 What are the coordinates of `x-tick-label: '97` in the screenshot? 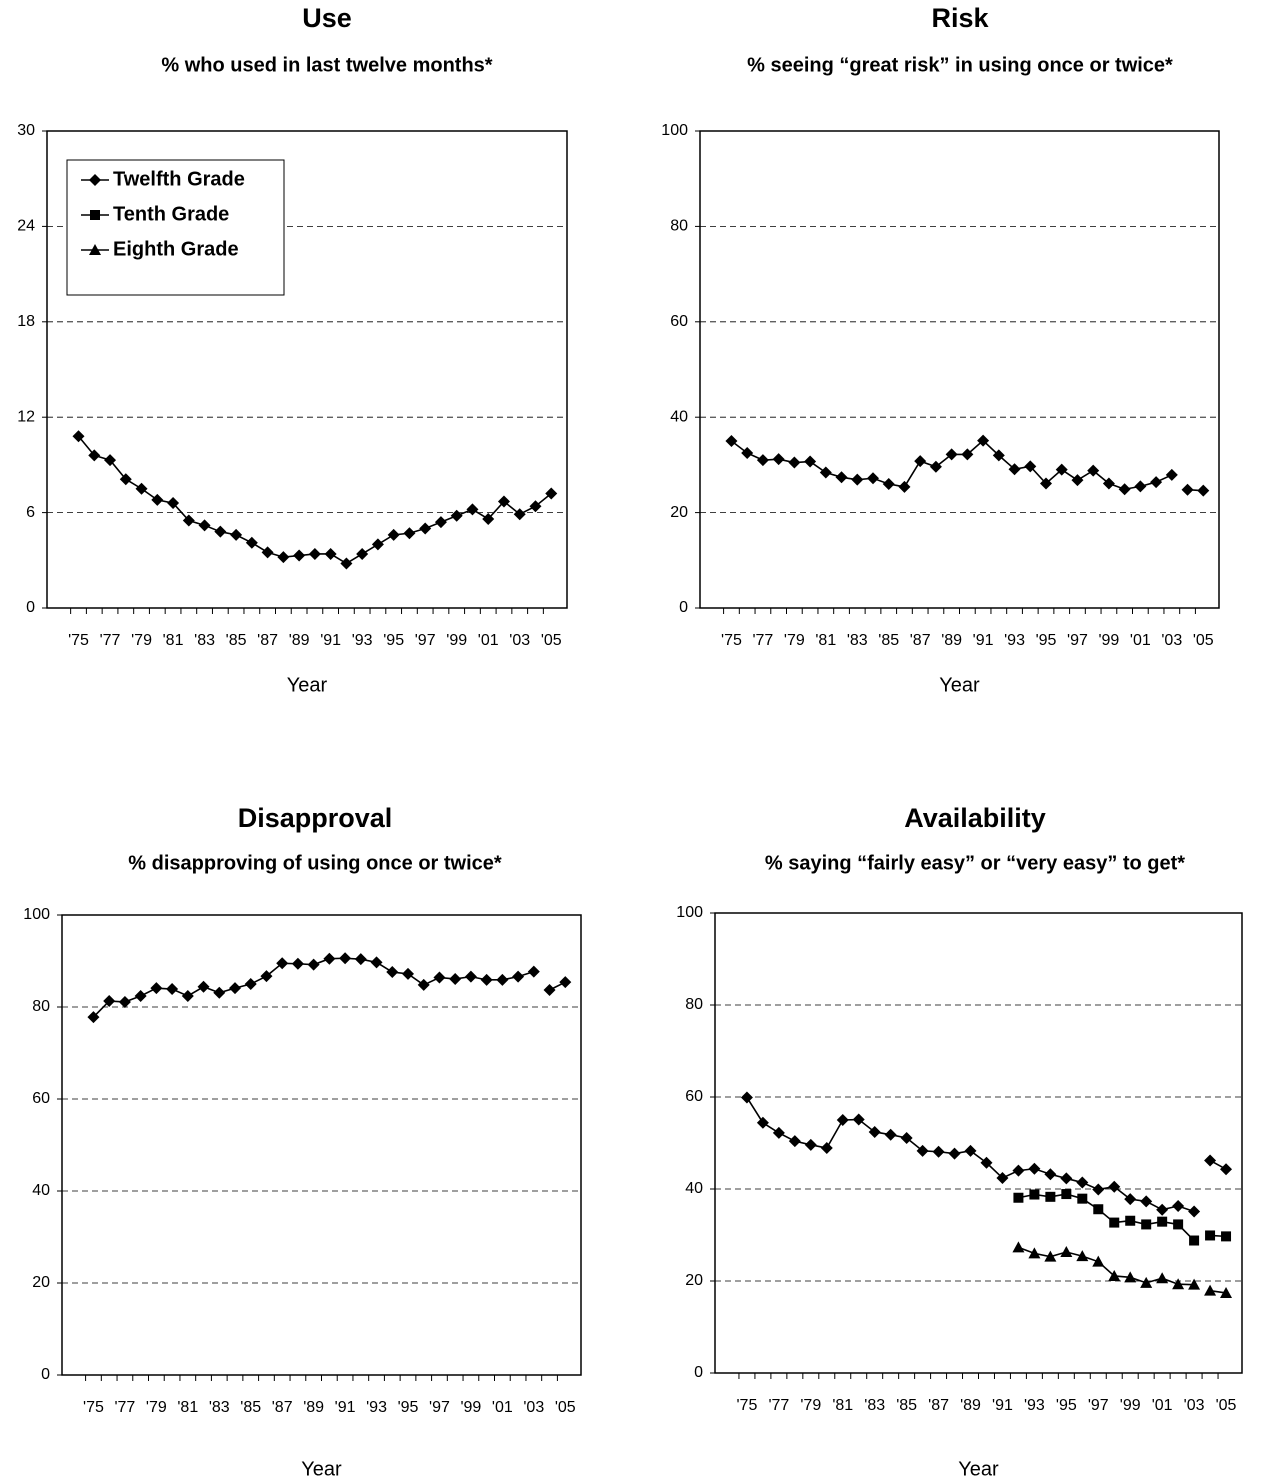 It's located at (1077, 640).